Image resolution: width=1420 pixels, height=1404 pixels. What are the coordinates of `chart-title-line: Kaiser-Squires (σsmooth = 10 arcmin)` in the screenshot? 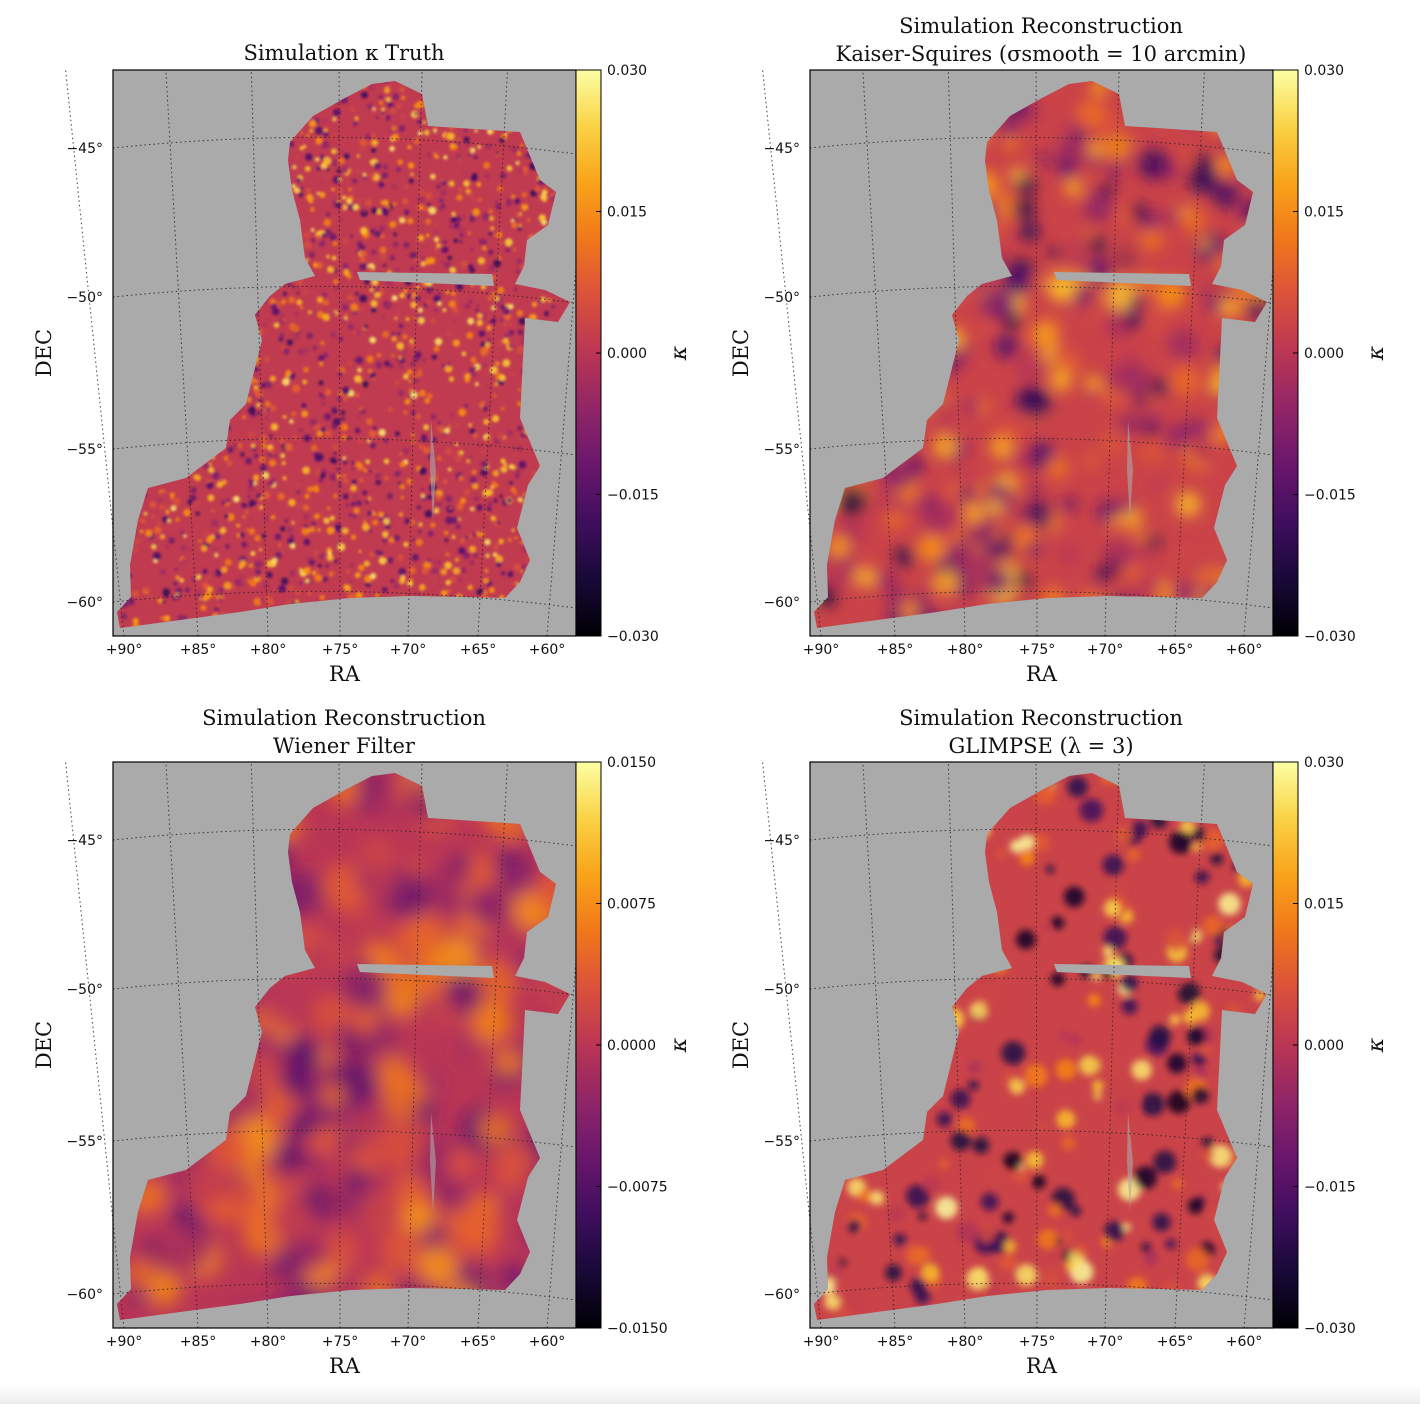 It's located at (1041, 54).